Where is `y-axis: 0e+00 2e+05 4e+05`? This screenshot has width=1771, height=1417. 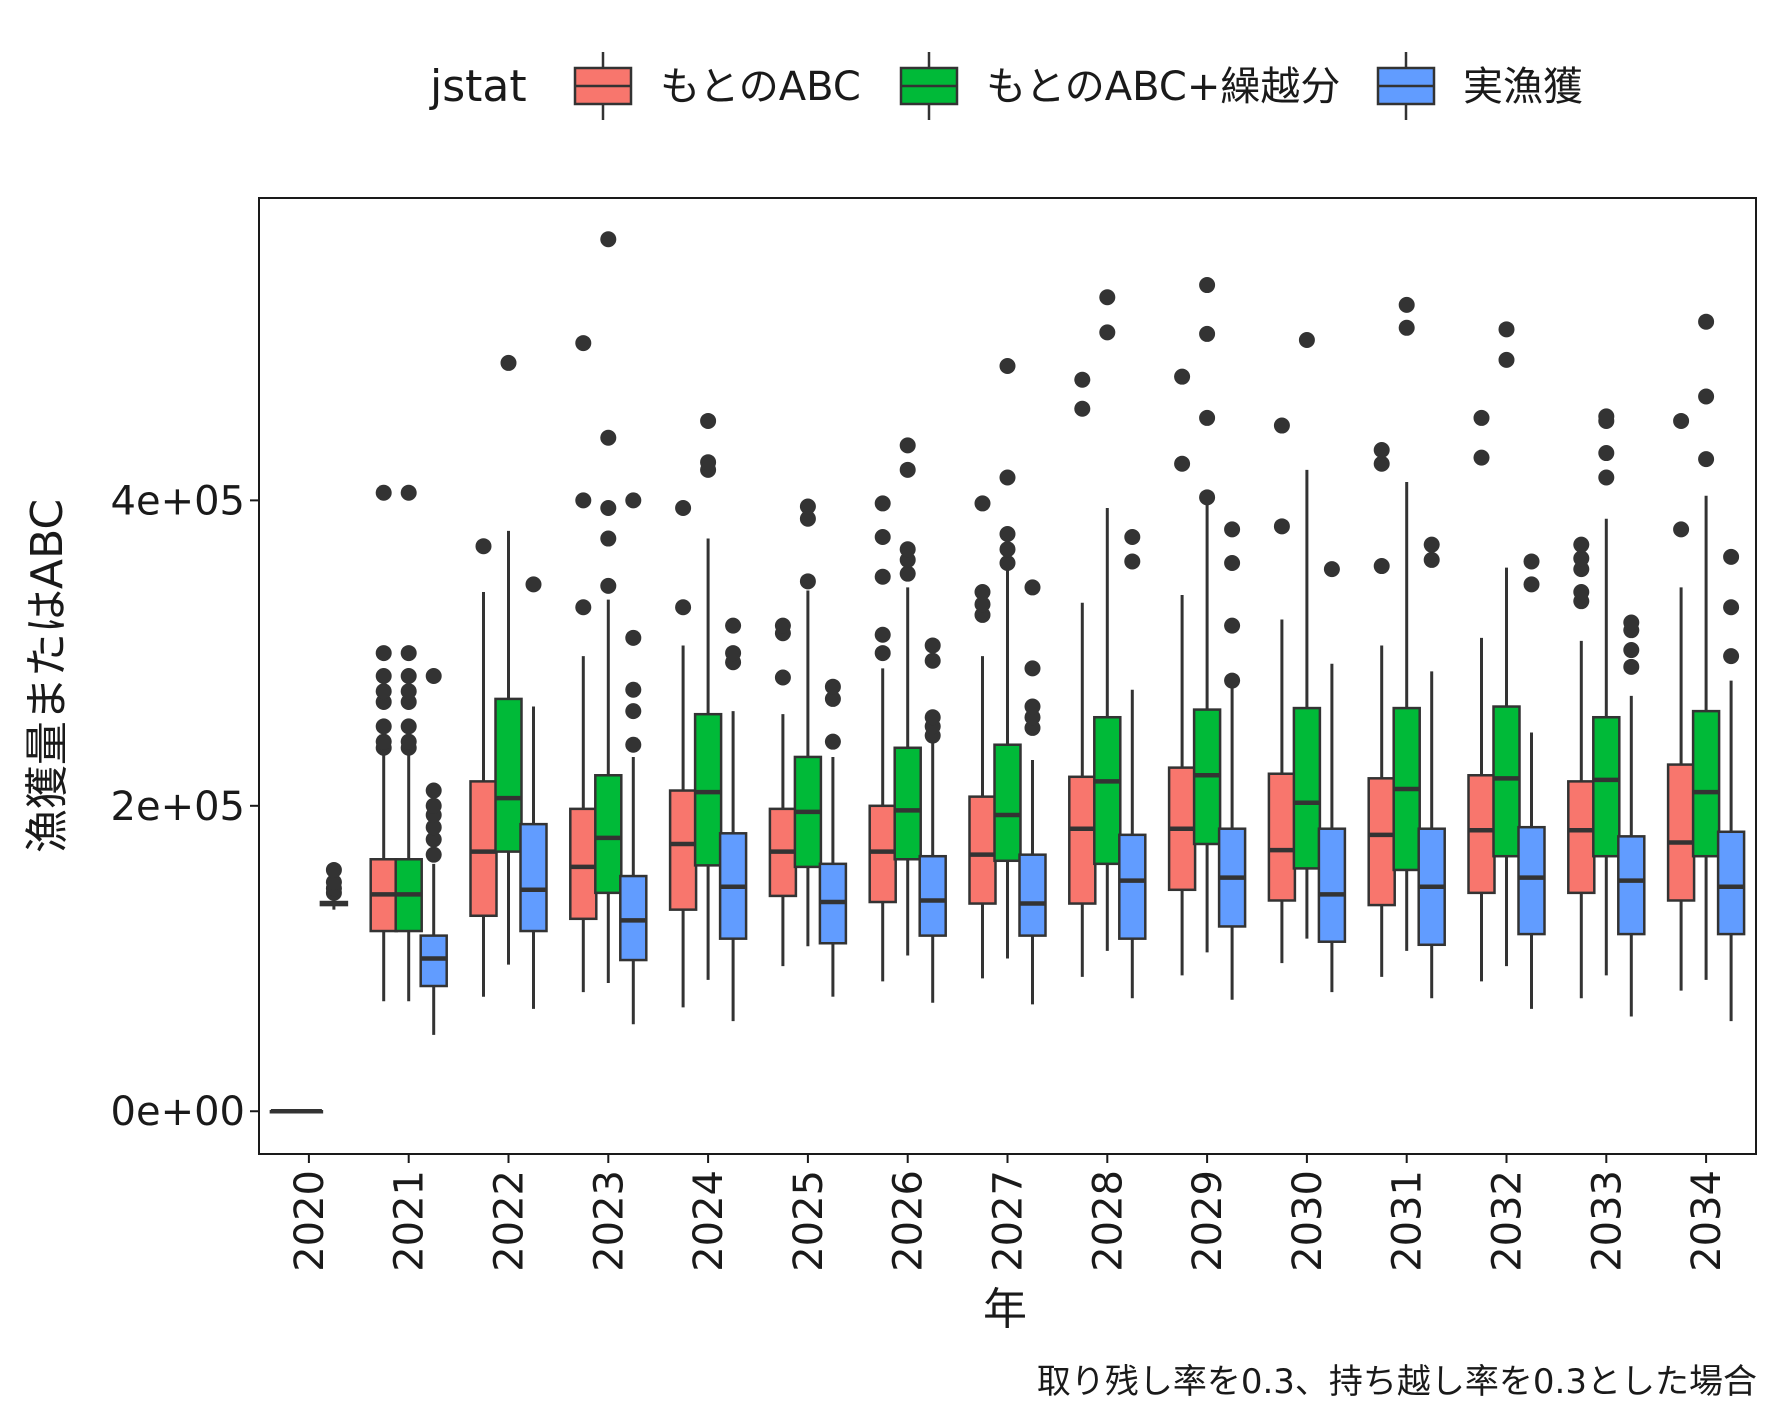 y-axis: 0e+00 2e+05 4e+05 is located at coordinates (185, 806).